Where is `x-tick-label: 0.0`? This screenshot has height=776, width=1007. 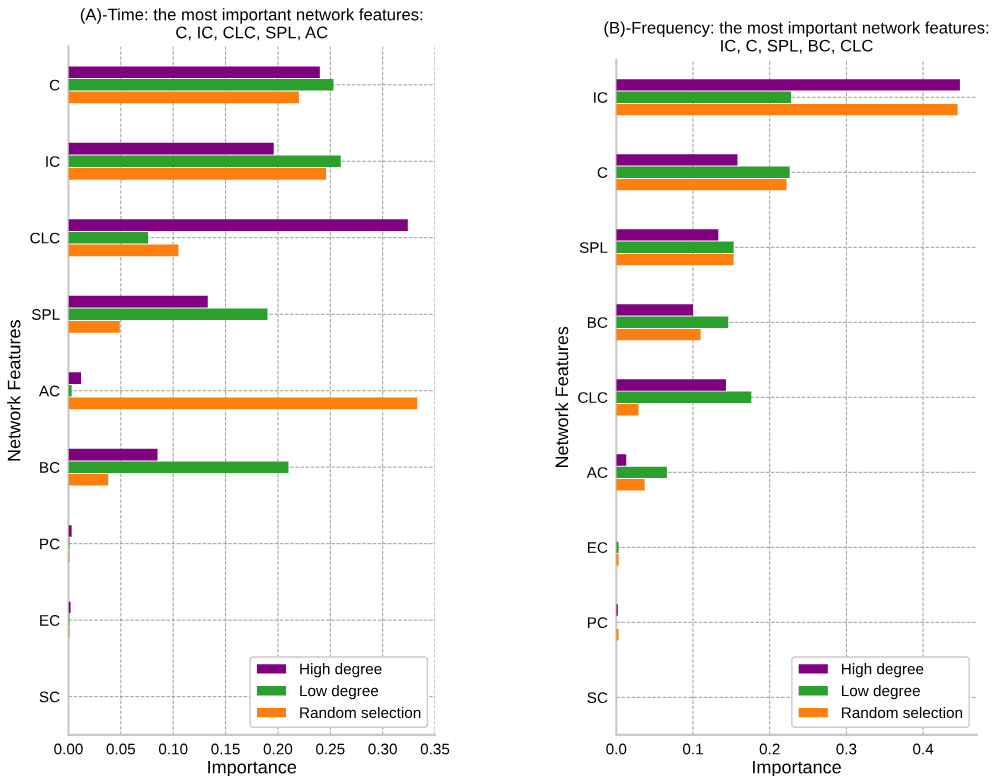 x-tick-label: 0.0 is located at coordinates (616, 749).